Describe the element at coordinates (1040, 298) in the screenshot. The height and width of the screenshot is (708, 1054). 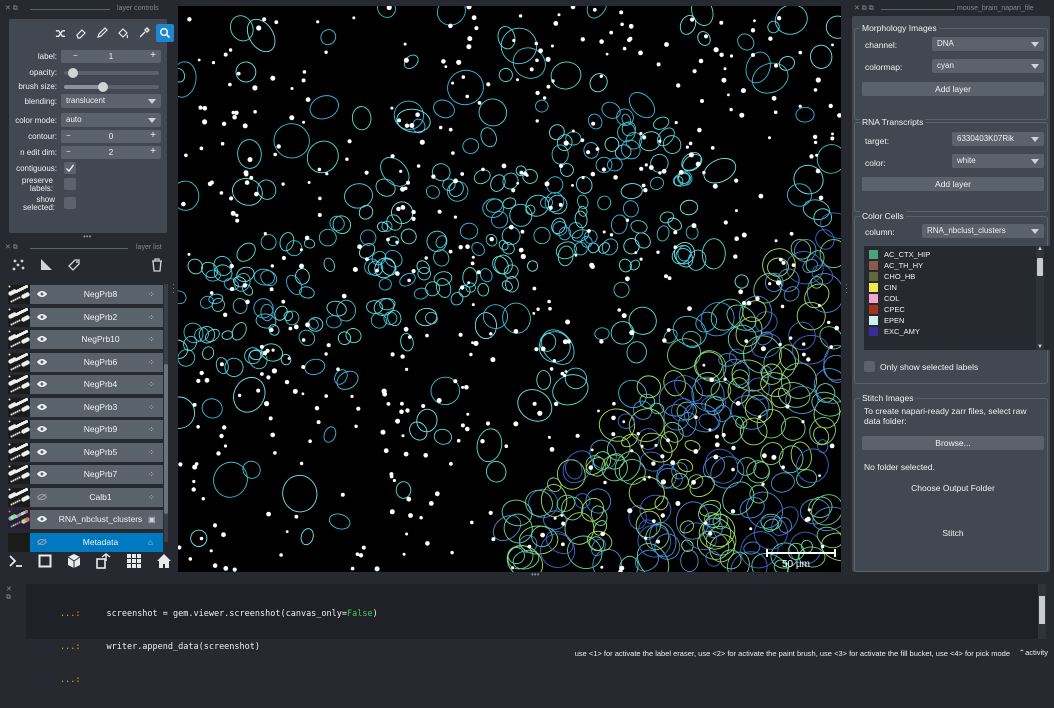
I see `cluster-list-scrollbar: ▲ ▼` at that location.